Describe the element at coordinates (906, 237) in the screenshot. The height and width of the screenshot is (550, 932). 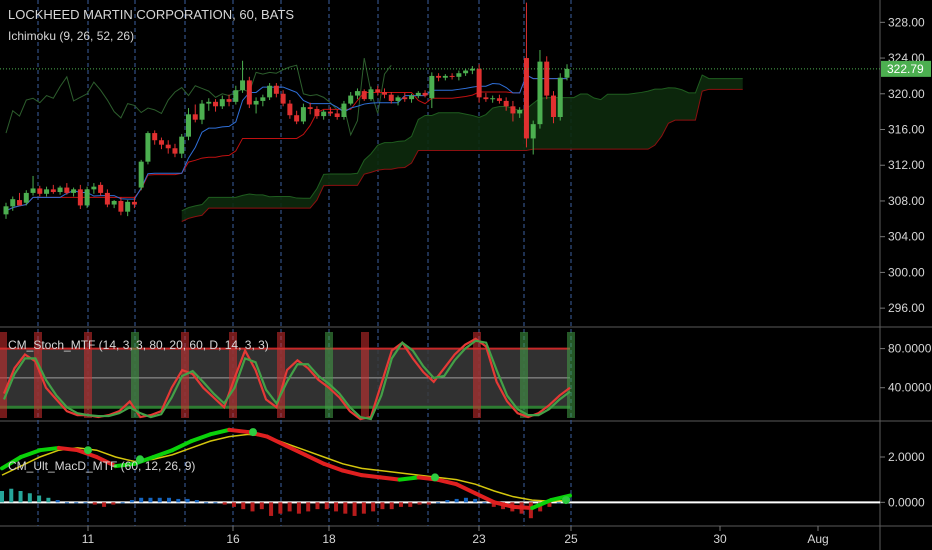
I see `y-tick-label: 304.00` at that location.